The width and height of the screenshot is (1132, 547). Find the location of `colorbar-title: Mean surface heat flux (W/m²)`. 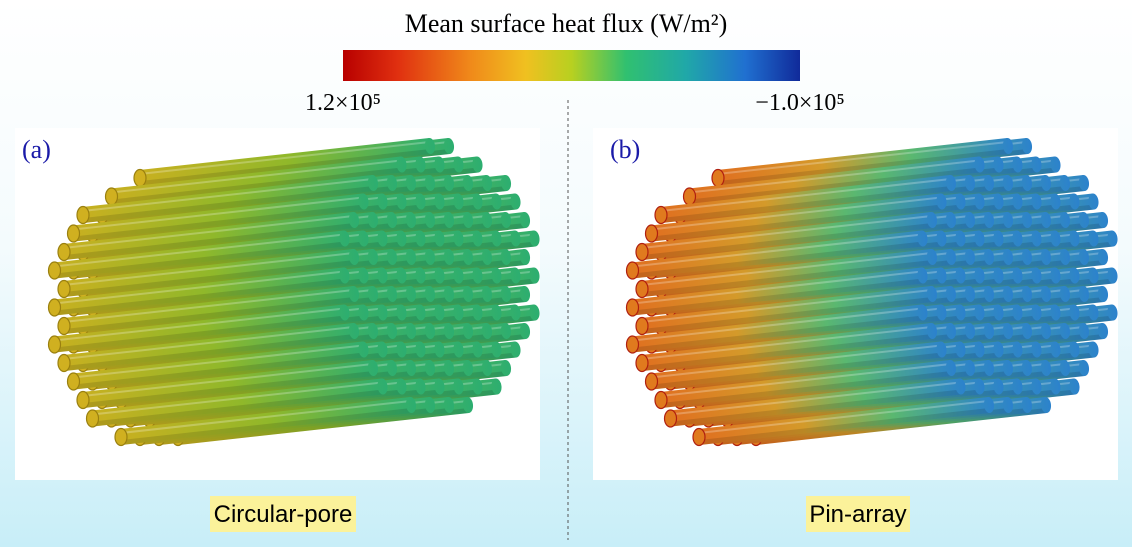

colorbar-title: Mean surface heat flux (W/m²) is located at coordinates (566, 23).